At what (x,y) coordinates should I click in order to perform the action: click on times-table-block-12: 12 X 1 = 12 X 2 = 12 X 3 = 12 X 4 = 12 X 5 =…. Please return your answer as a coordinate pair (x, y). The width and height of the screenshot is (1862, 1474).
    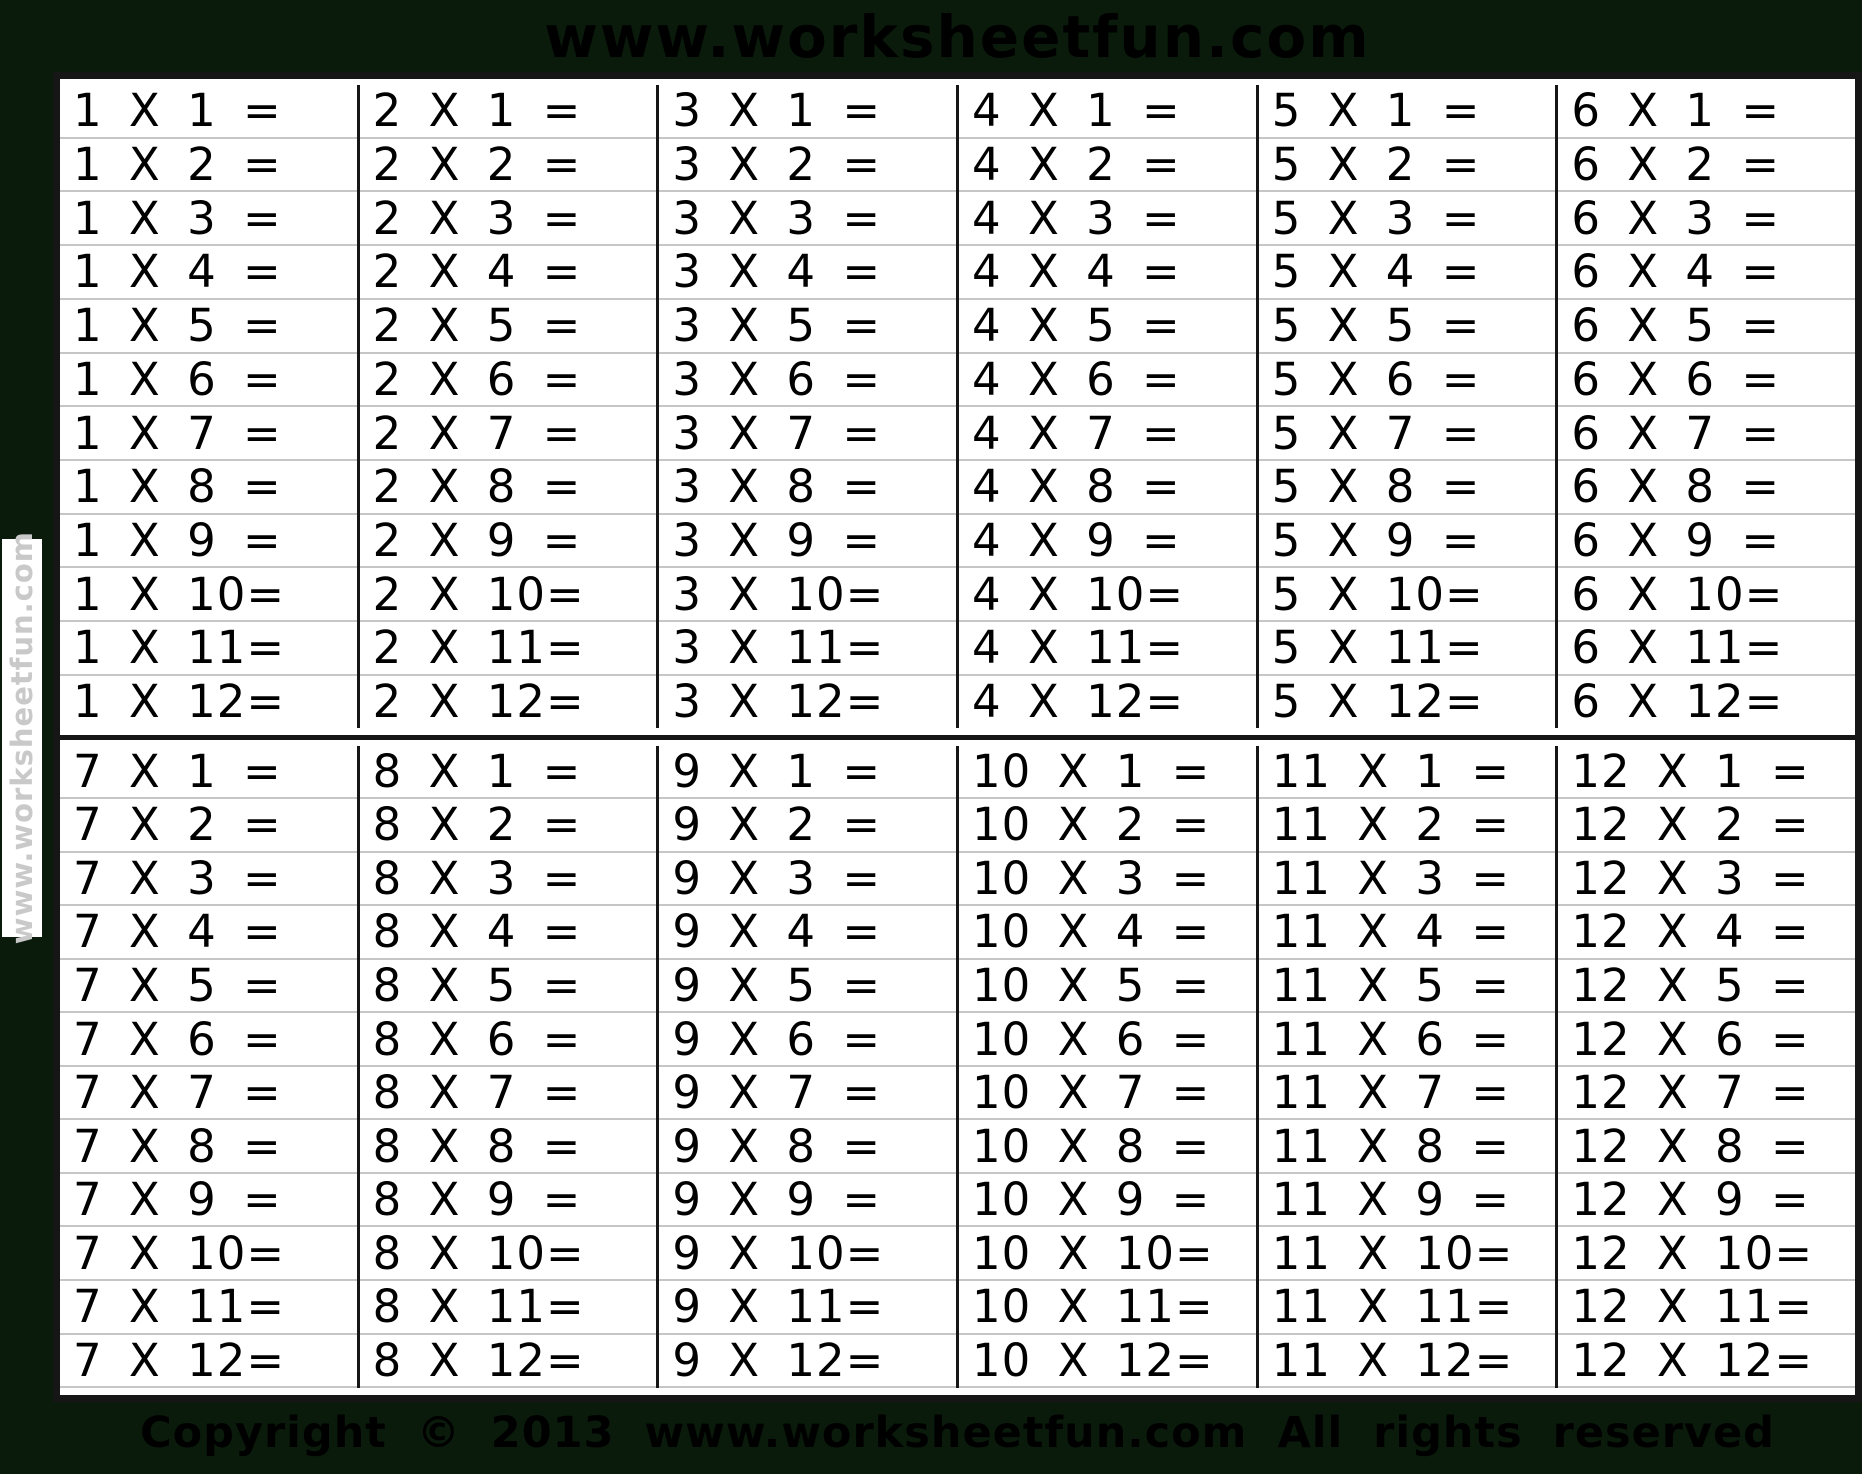
    Looking at the image, I should click on (1705, 1067).